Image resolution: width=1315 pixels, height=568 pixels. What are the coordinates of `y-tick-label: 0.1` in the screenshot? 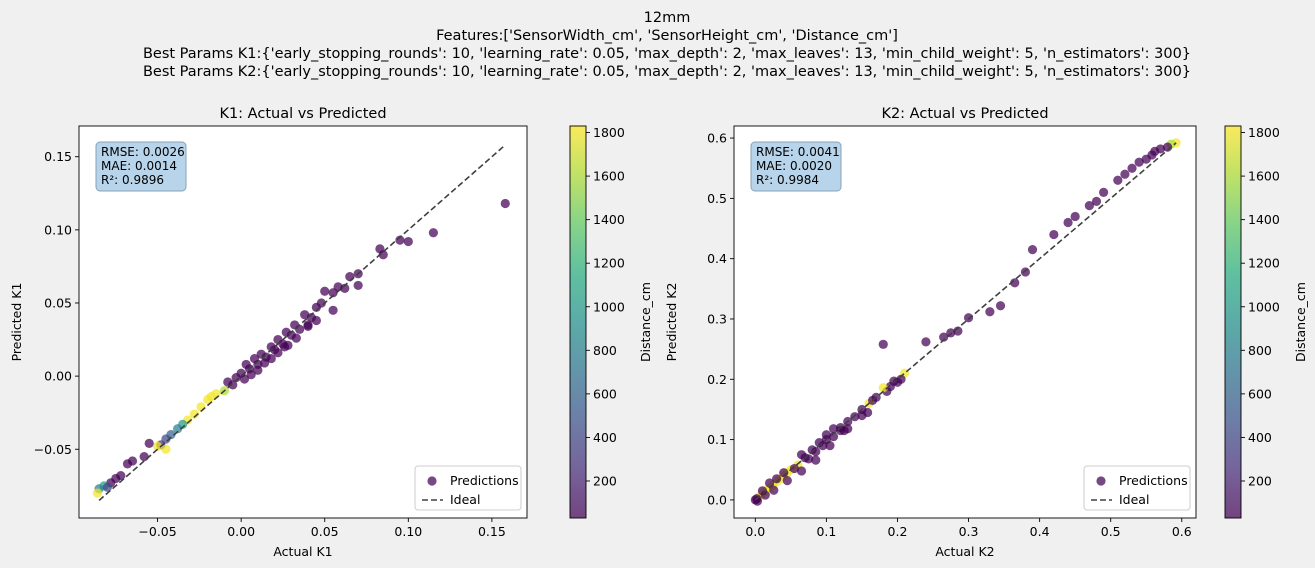 It's located at (717, 439).